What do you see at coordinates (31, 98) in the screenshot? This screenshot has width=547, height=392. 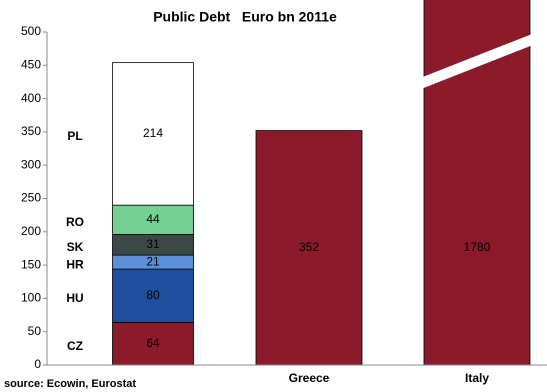 I see `y-tick-label: 400` at bounding box center [31, 98].